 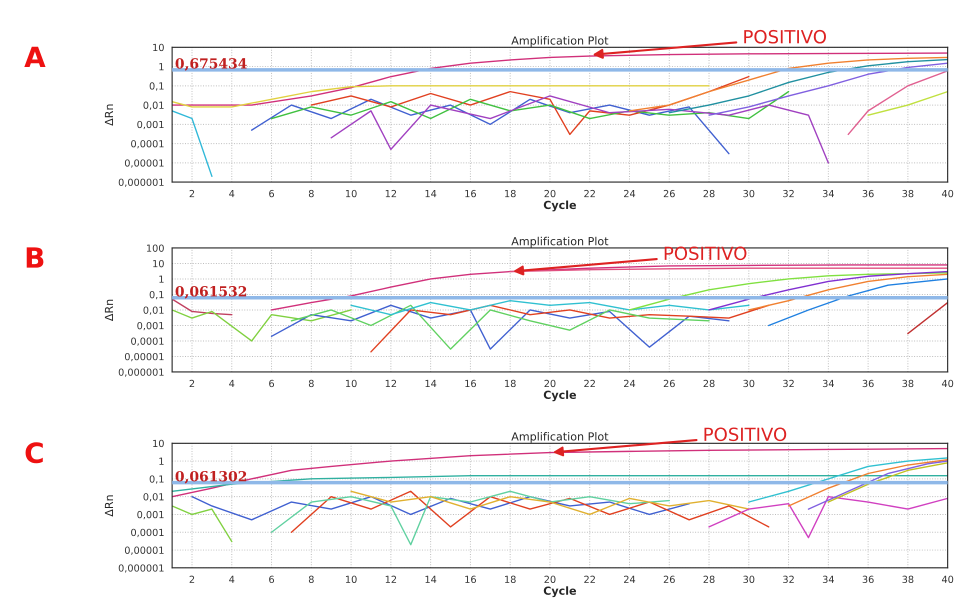 What do you see at coordinates (211, 477) in the screenshot?
I see `ref-line-label: 0,061302` at bounding box center [211, 477].